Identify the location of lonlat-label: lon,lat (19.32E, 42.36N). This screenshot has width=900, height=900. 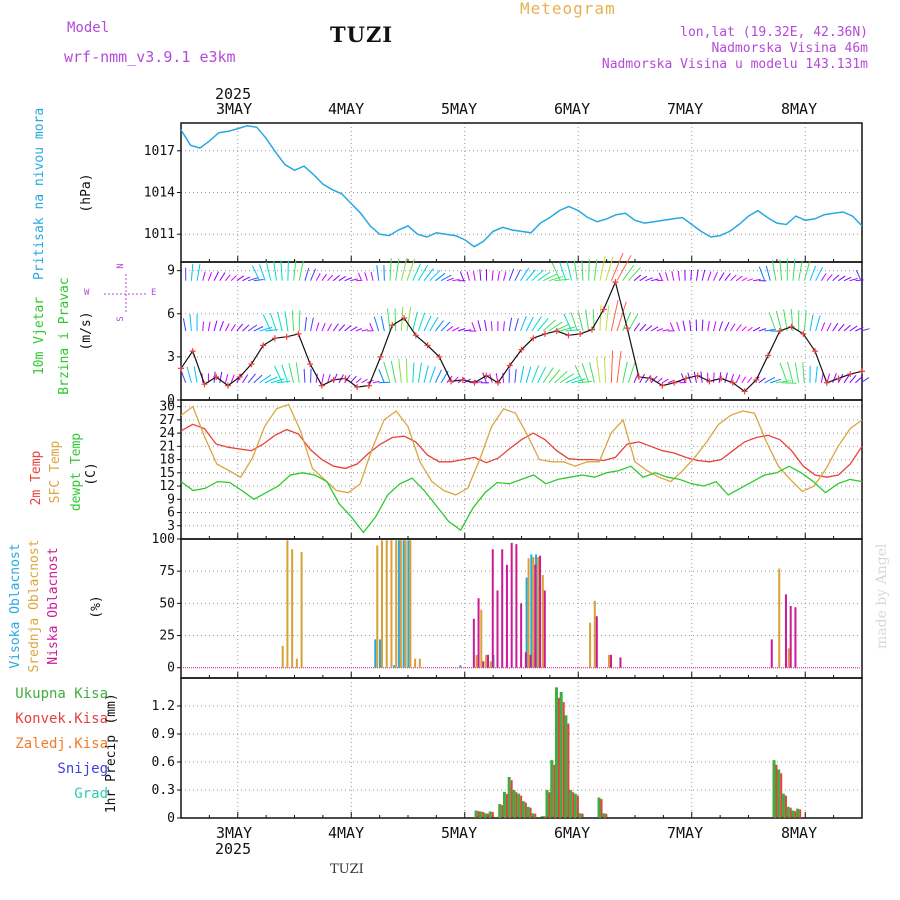
(774, 32).